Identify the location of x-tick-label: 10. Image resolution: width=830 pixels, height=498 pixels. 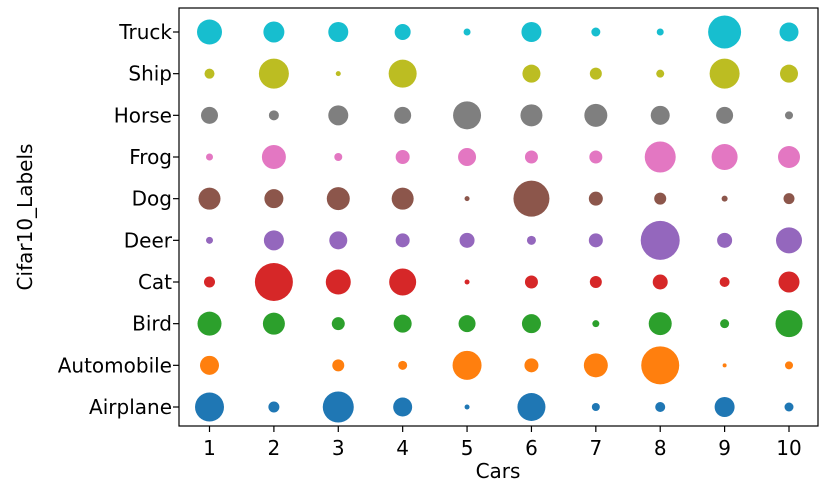
(788, 448).